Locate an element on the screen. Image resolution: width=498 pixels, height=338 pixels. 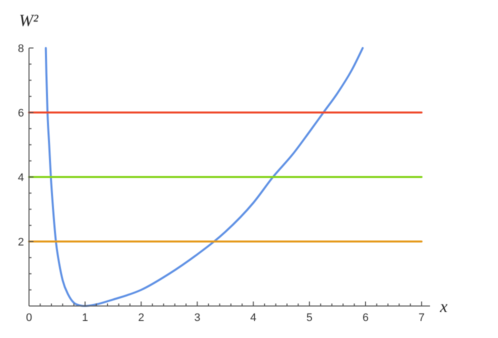
y-tick-label: 6 is located at coordinates (21, 114).